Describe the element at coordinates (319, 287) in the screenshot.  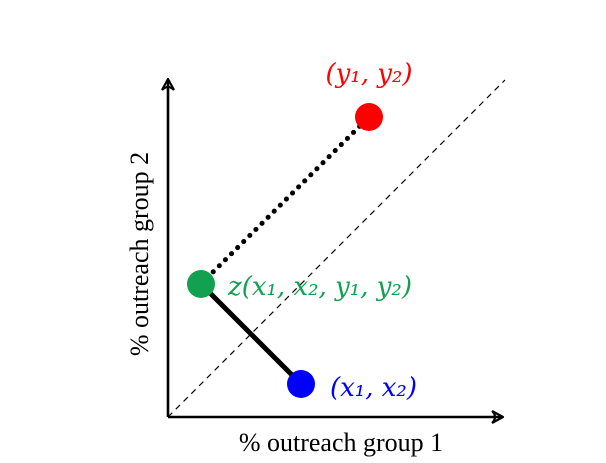
I see `label-z-point: z(x₁, x₂, y₁, y₂)` at that location.